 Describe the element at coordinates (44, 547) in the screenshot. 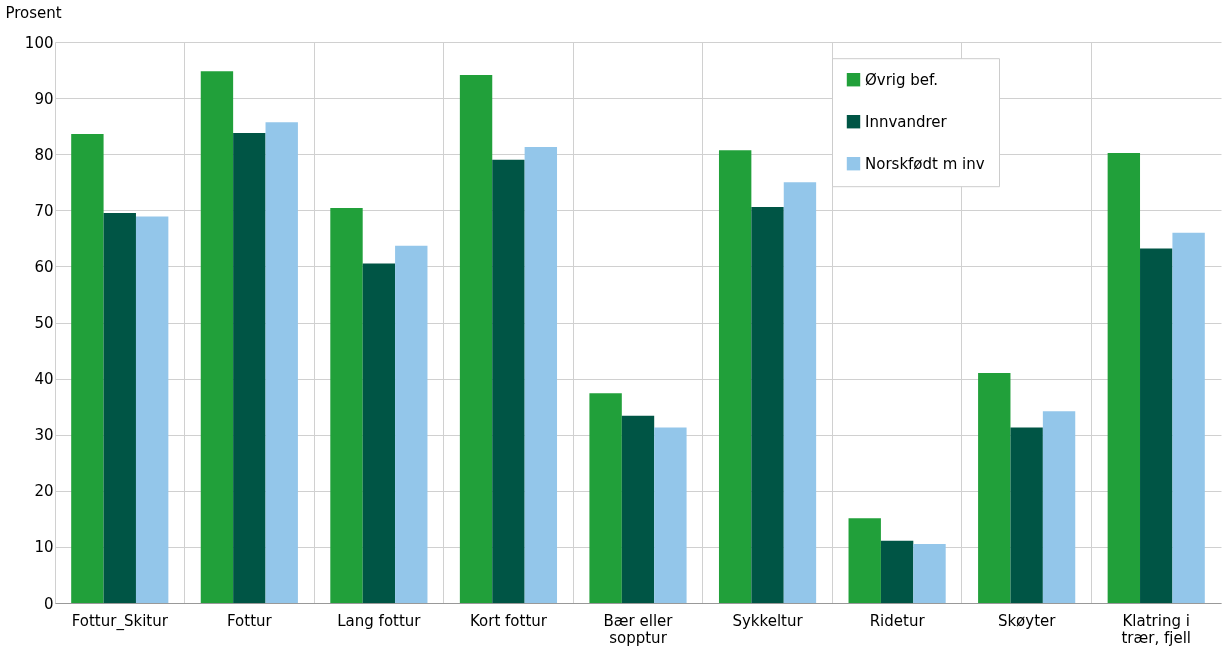

I see `y-tick-label: 10` at that location.